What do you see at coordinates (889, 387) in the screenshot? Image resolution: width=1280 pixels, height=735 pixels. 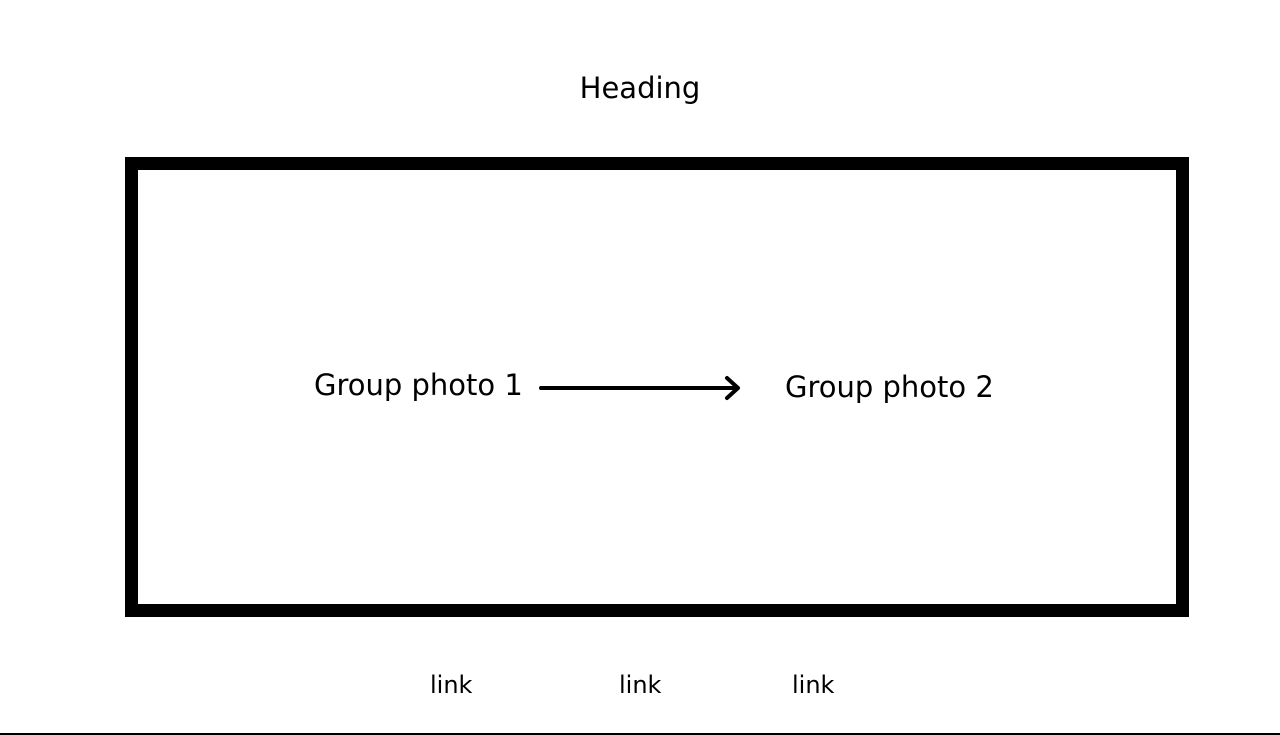 I see `group-photo-2-label: Group photo 2` at bounding box center [889, 387].